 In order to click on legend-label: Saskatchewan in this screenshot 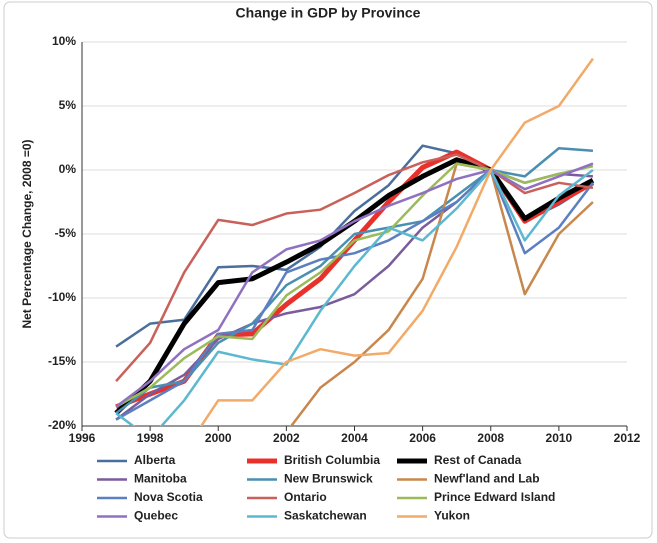, I will do `click(325, 516)`.